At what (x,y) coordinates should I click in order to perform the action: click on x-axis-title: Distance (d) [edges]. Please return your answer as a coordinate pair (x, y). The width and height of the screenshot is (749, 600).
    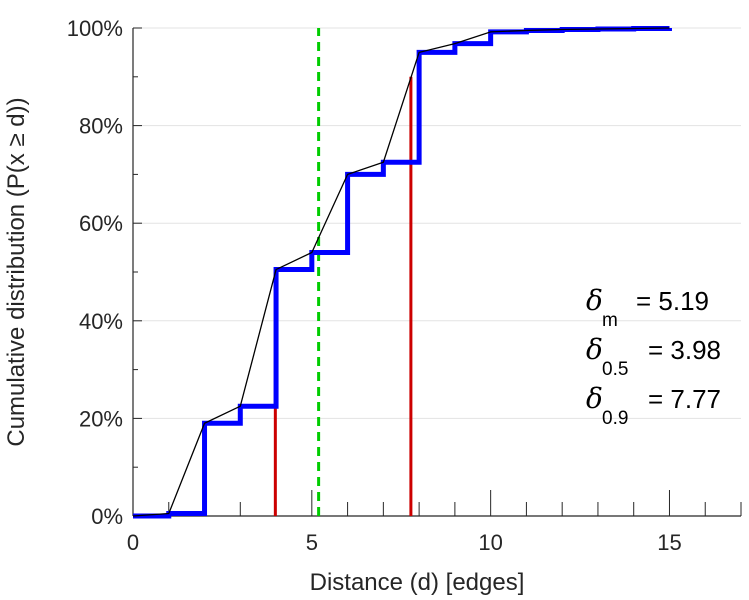
    Looking at the image, I should click on (417, 582).